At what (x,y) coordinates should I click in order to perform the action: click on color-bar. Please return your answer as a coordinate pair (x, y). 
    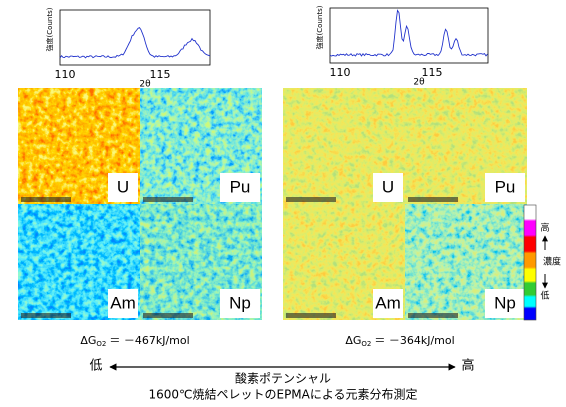
    Looking at the image, I should click on (530, 262).